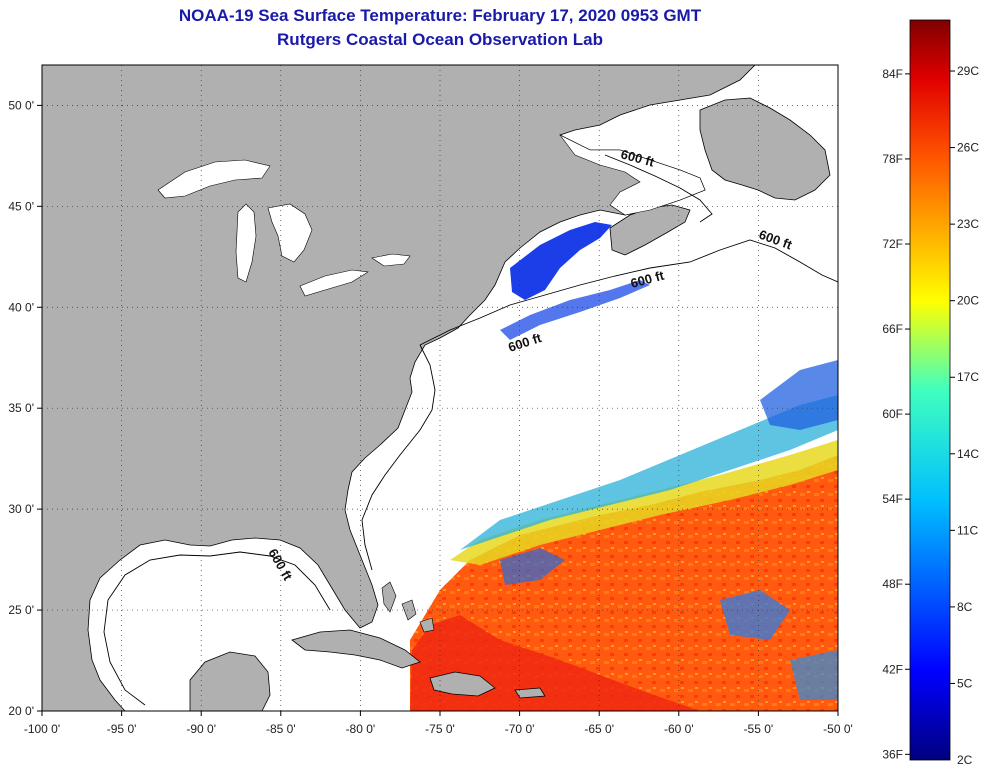 Image resolution: width=984 pixels, height=770 pixels. I want to click on colorbar-celsius-label: 8C, so click(965, 607).